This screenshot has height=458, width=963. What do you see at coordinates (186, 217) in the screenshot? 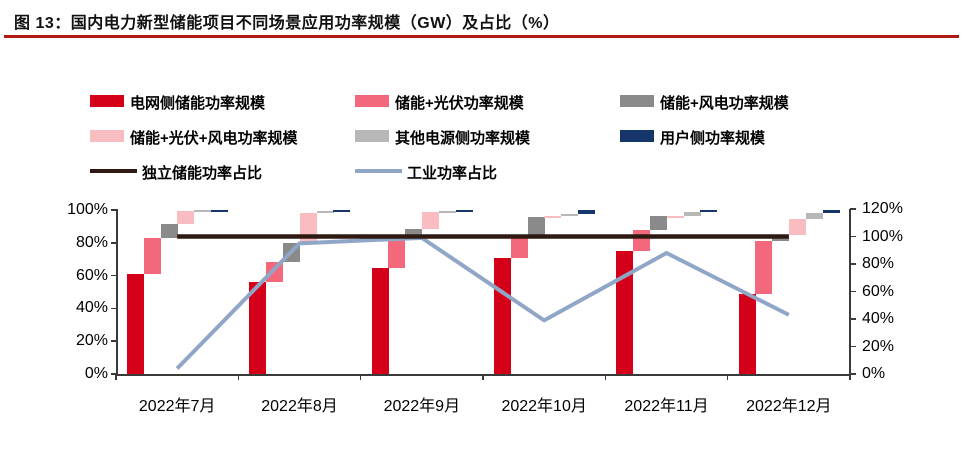
I see `bar-储能+光伏+风电功率规模-2022年7月` at bounding box center [186, 217].